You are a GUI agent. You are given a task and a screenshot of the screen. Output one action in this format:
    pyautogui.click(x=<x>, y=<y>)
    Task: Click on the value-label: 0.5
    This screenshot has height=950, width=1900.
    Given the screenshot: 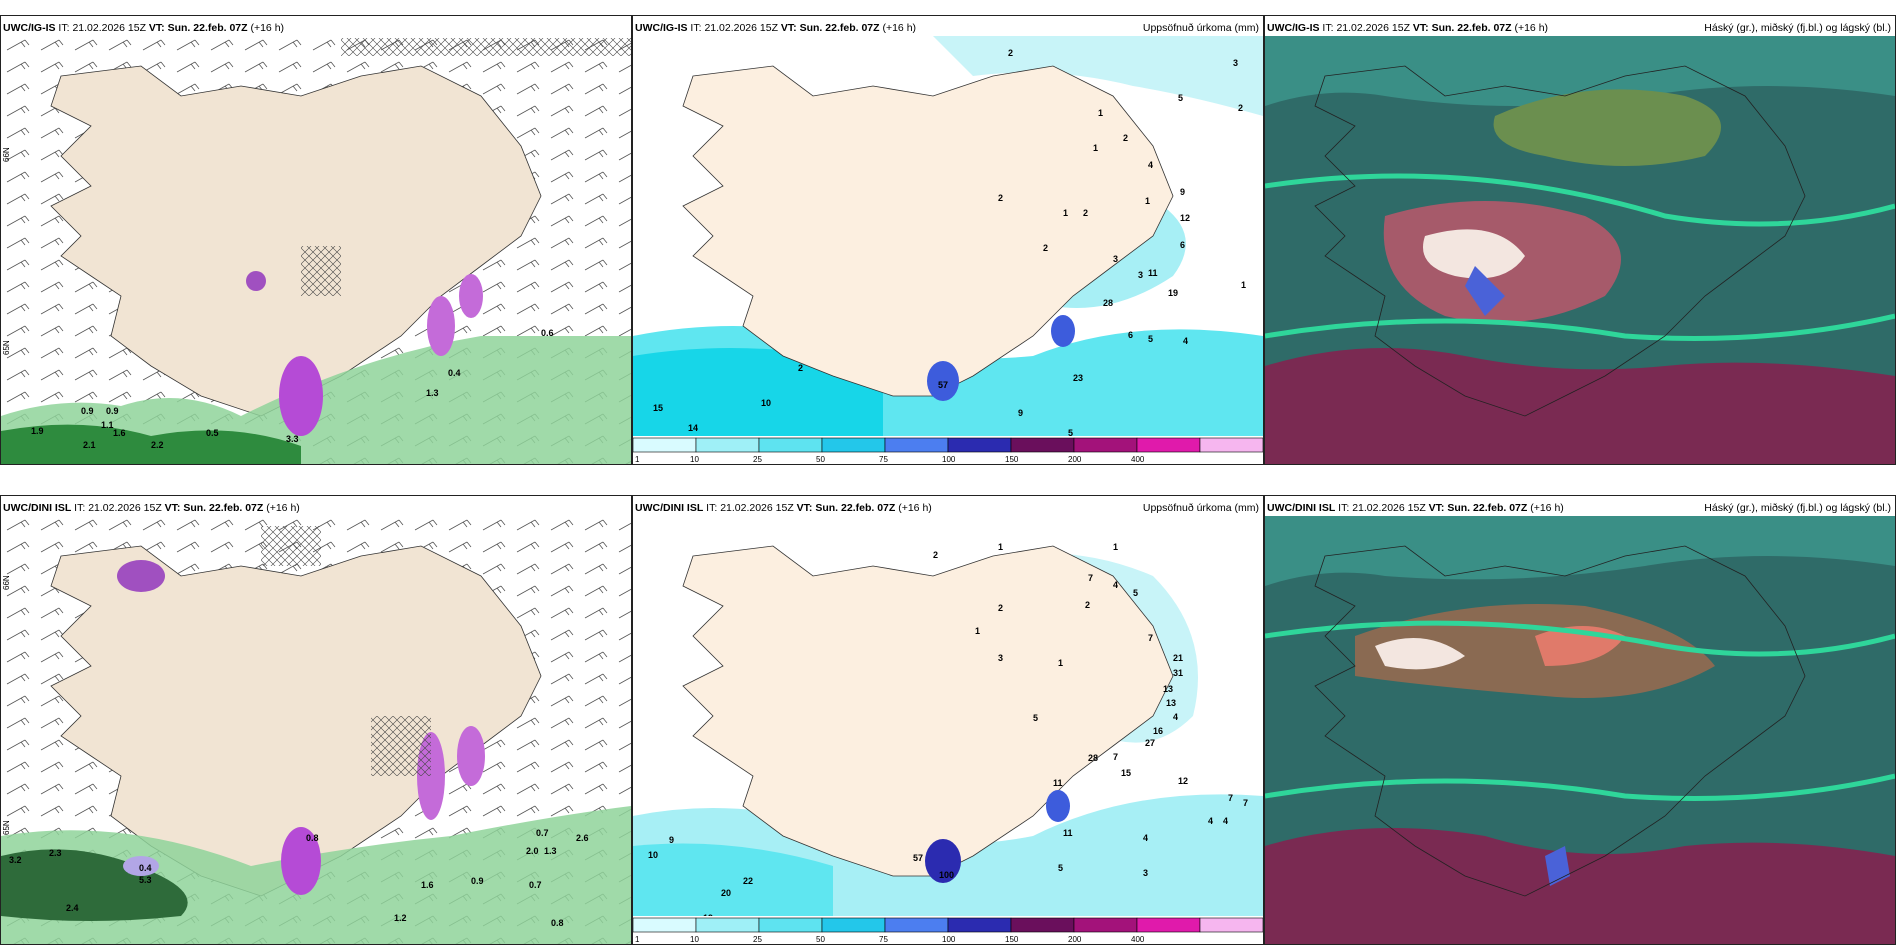 What is the action you would take?
    pyautogui.click(x=212, y=433)
    